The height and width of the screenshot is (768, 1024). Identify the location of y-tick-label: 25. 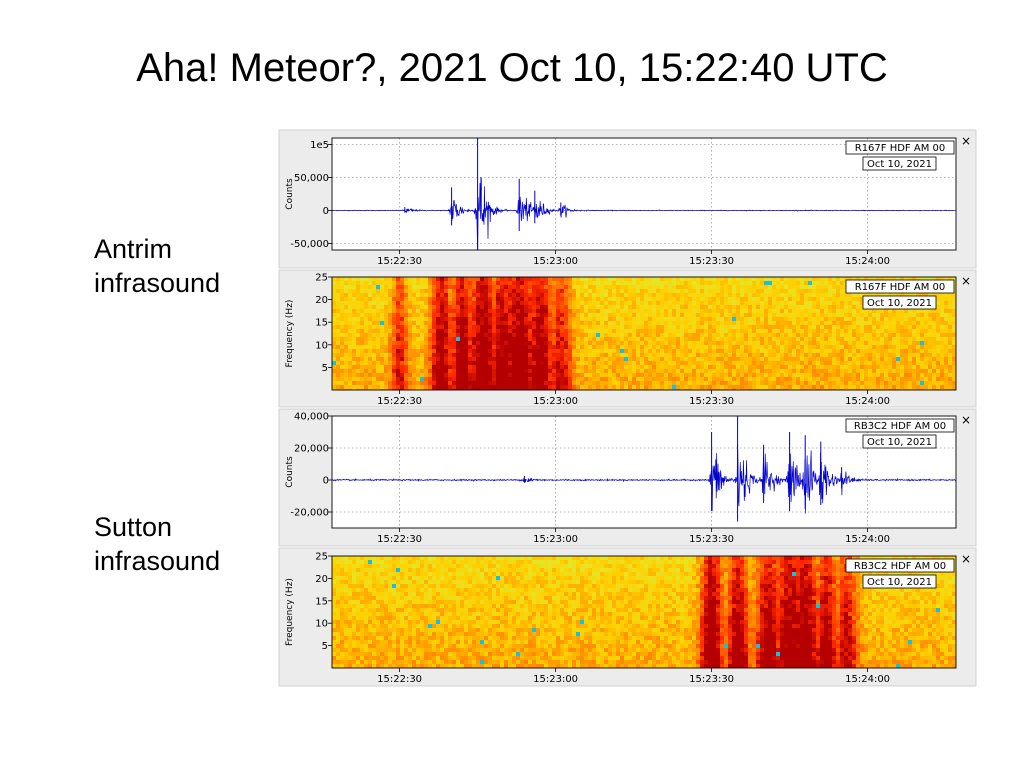
(321, 278).